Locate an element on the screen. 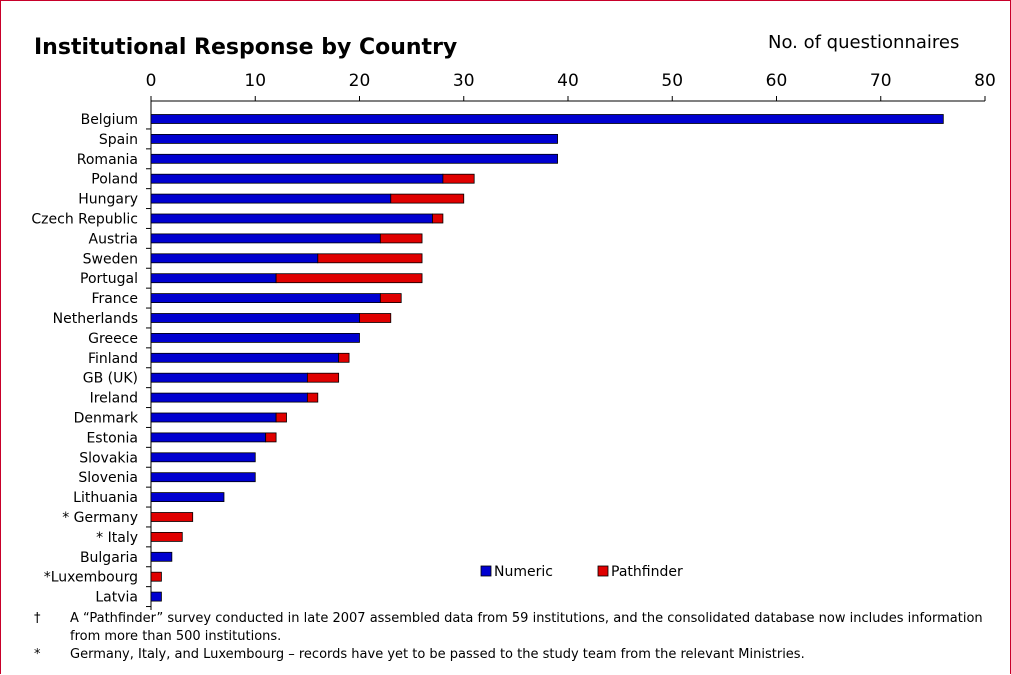 This screenshot has height=675, width=1011. x-tick-label: 30 is located at coordinates (464, 81).